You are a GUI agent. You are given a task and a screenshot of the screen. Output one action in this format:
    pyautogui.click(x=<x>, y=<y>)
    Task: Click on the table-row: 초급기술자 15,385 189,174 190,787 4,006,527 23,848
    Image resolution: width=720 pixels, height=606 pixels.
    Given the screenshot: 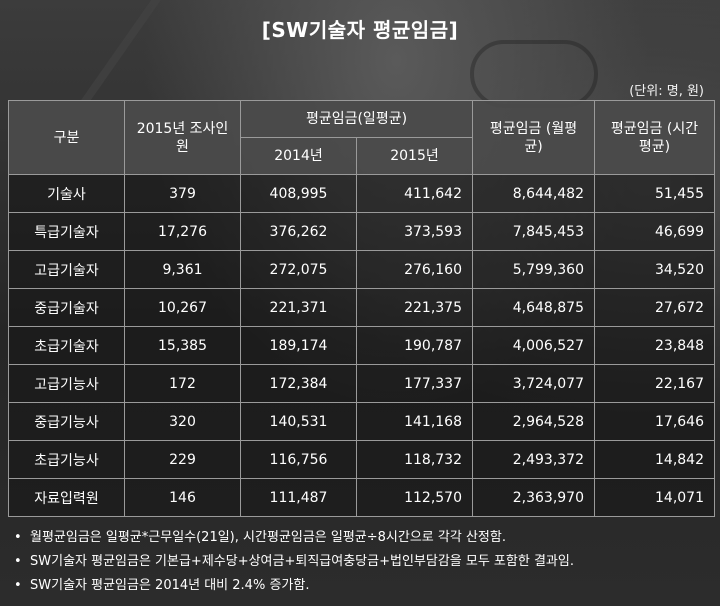 What is the action you would take?
    pyautogui.click(x=361, y=345)
    